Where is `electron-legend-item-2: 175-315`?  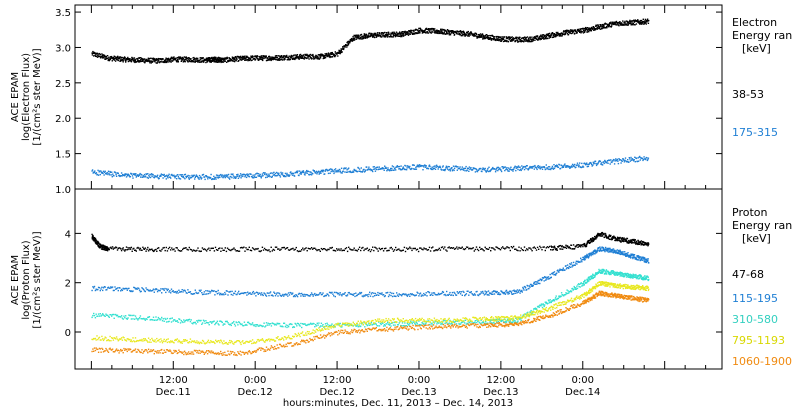 electron-legend-item-2: 175-315 is located at coordinates (755, 132).